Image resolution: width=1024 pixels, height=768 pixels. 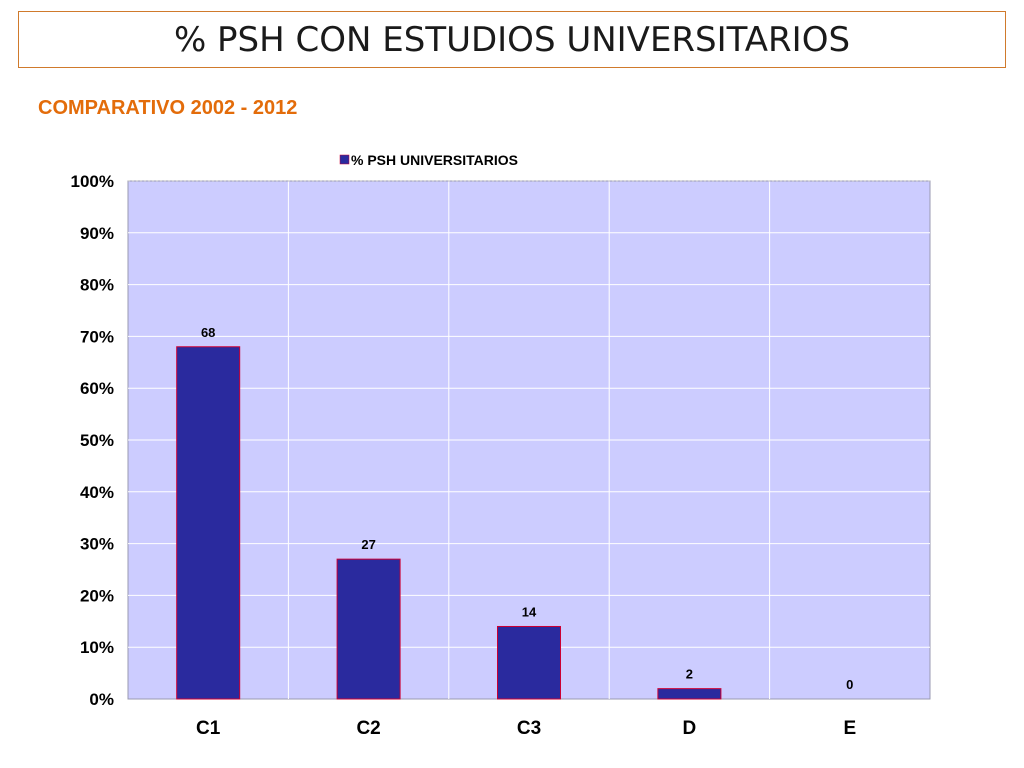 I want to click on y-tick-label: 40%, so click(x=97, y=492).